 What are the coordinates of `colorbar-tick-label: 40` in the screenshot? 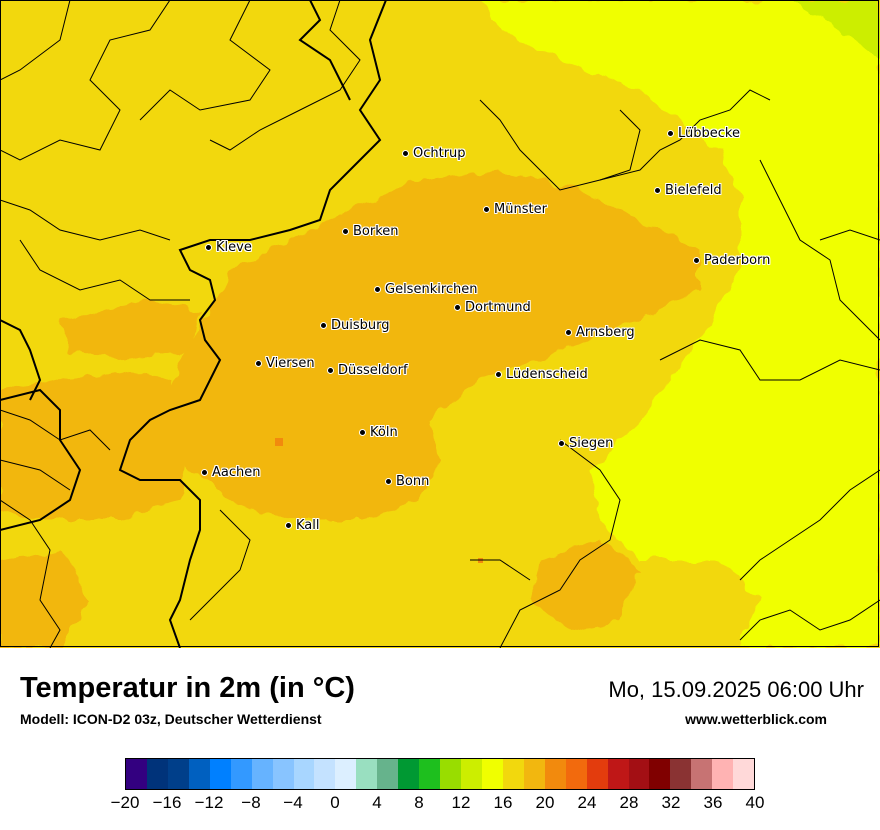 It's located at (755, 802).